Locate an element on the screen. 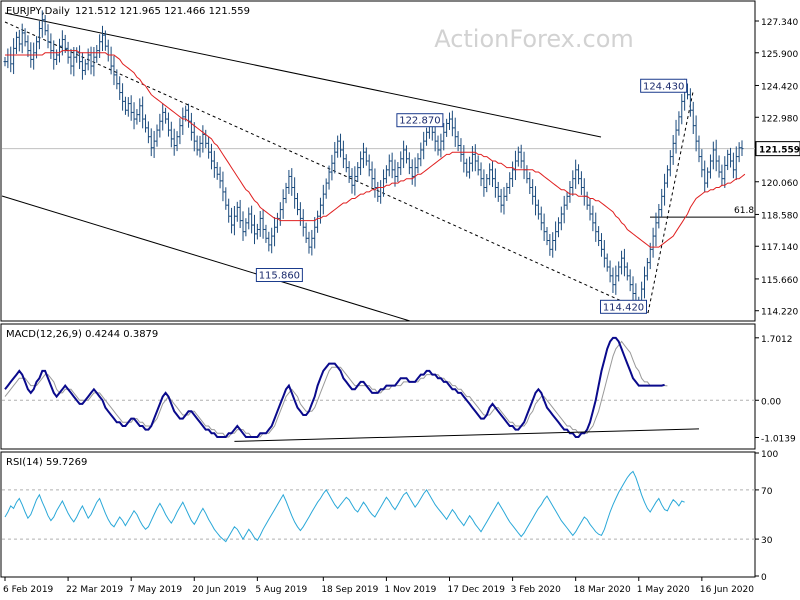  price-y-tick-label-5: 120.060 is located at coordinates (779, 184).